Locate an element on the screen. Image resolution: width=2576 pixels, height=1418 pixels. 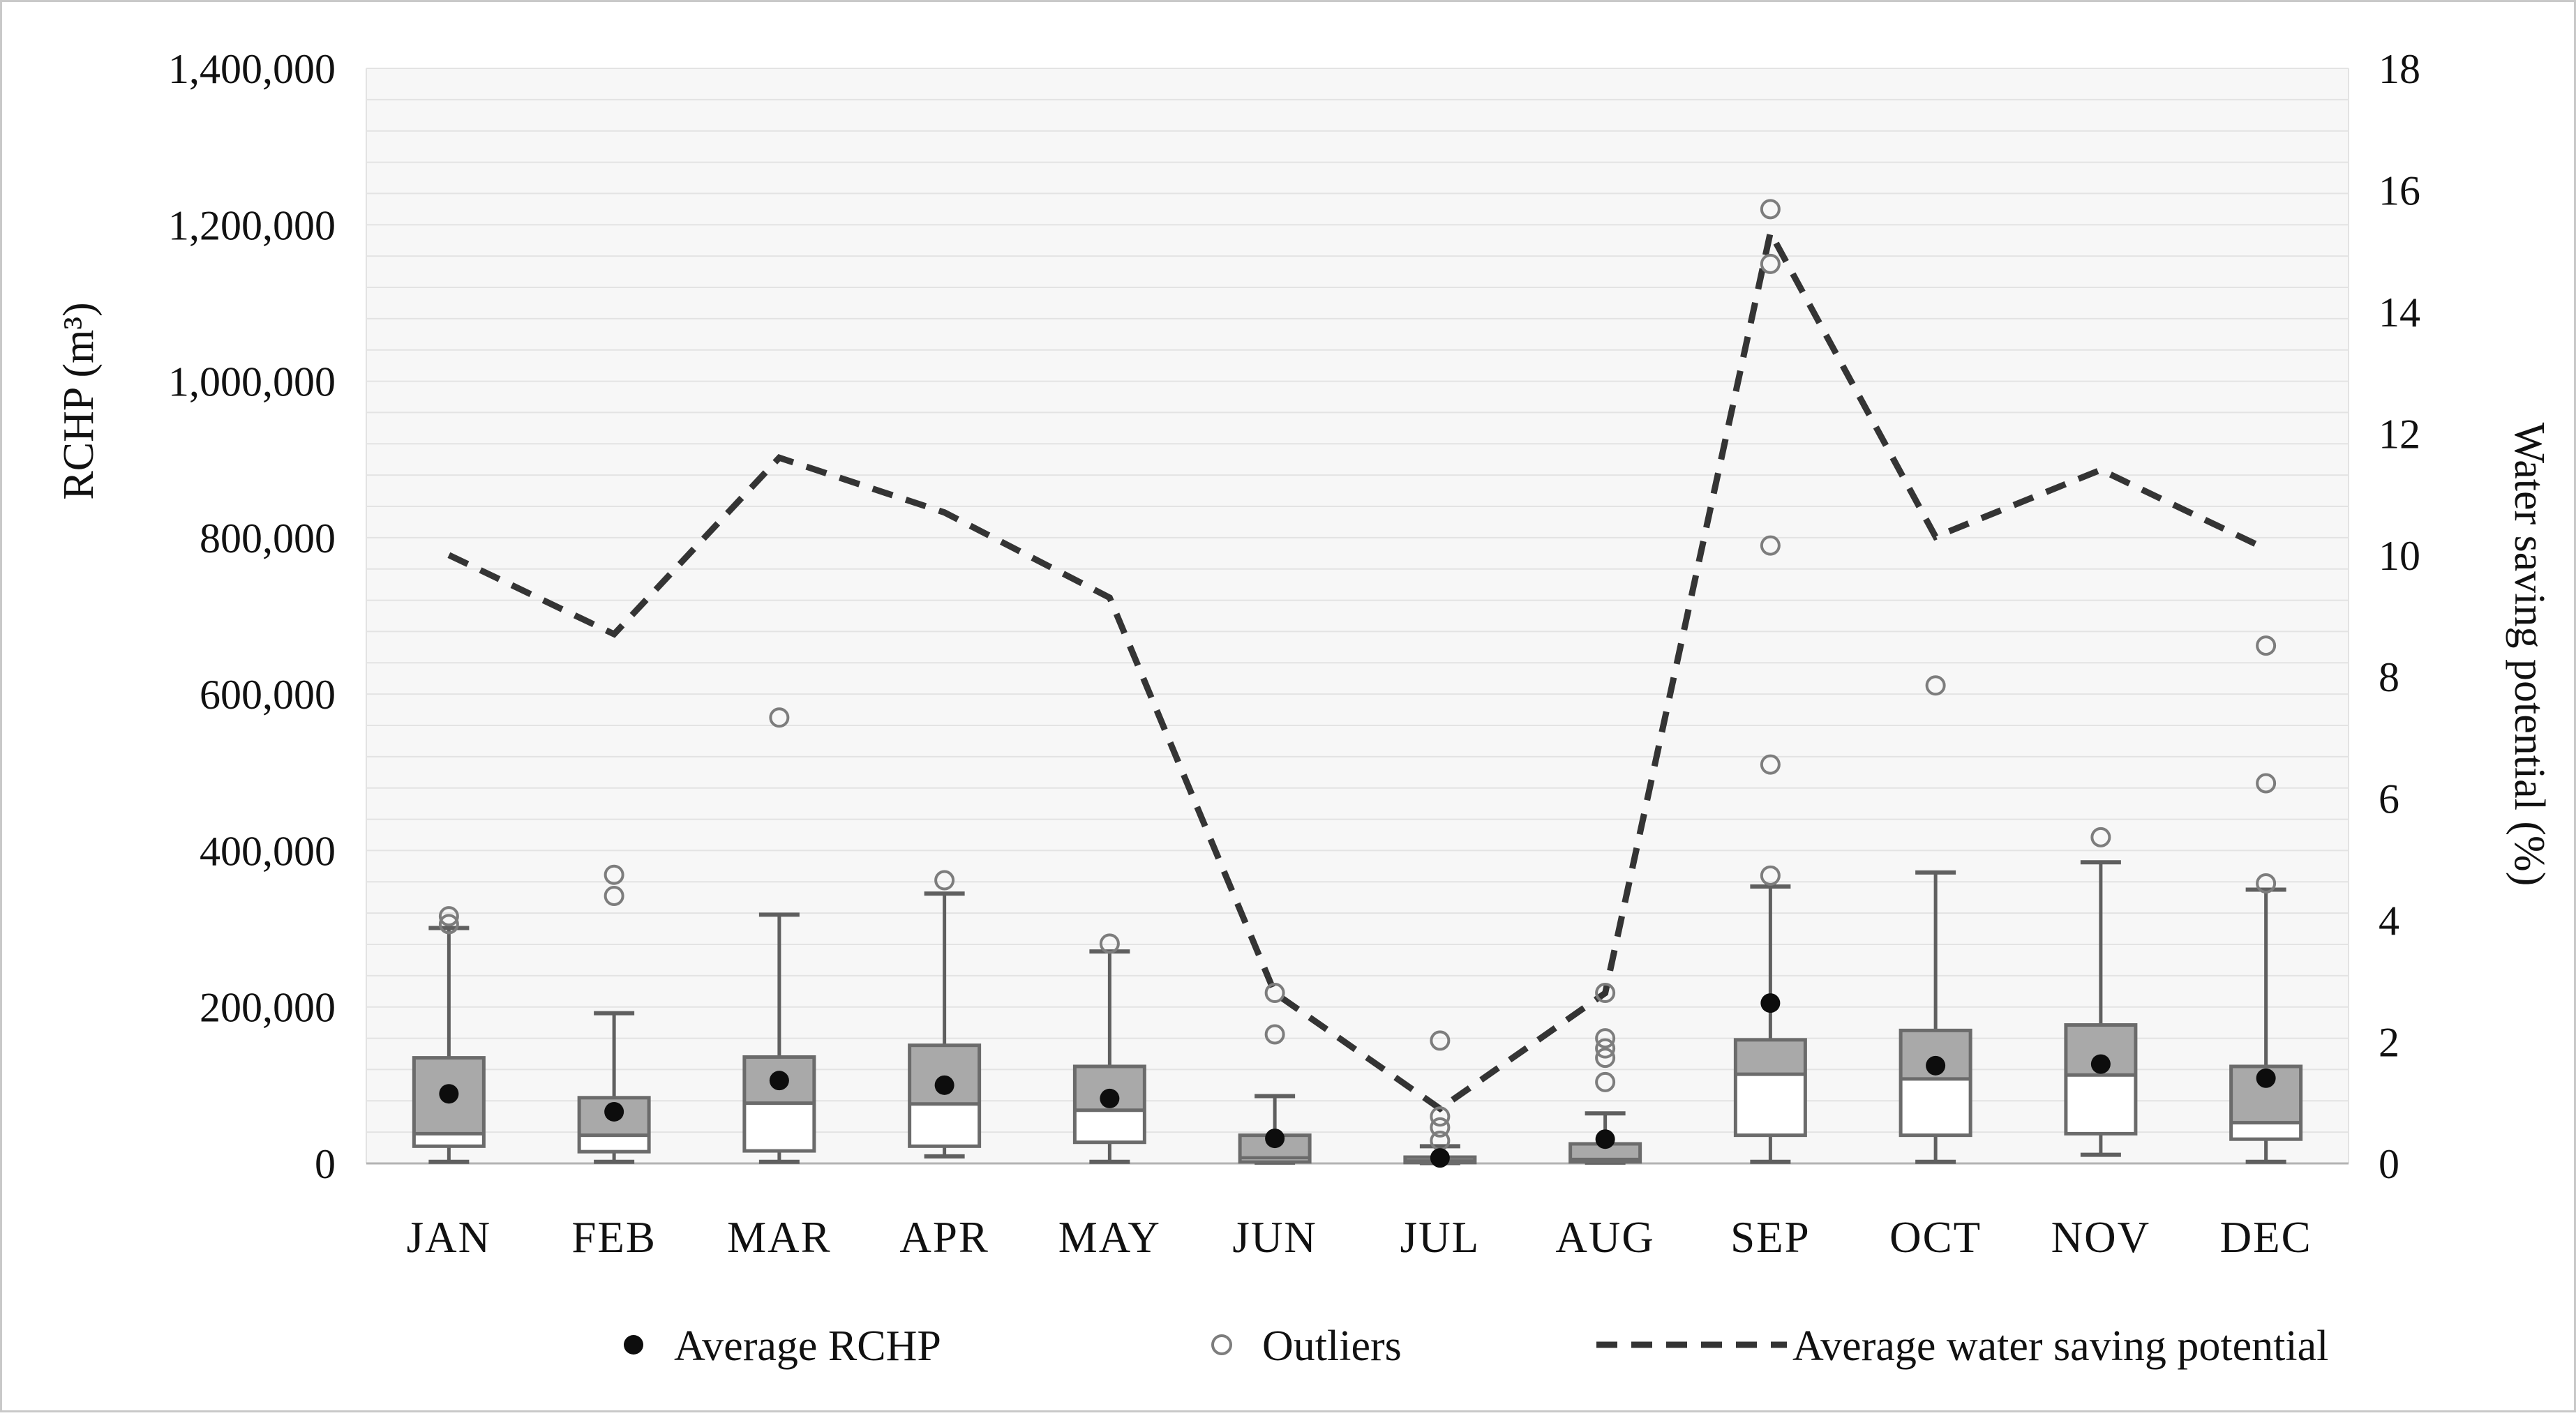
right-tick-8: 8 is located at coordinates (2389, 677).